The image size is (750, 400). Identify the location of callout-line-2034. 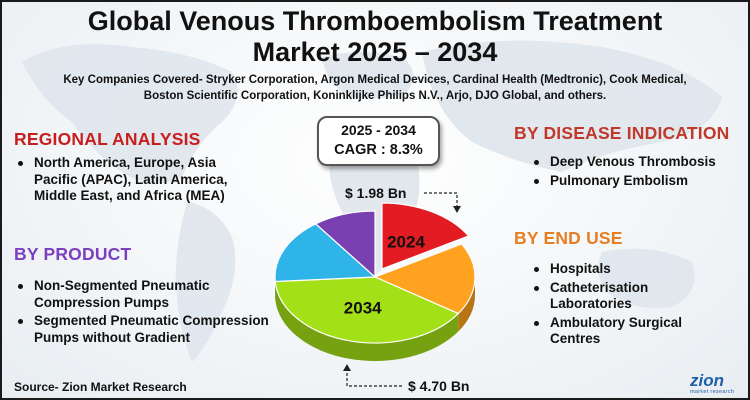
(374, 377).